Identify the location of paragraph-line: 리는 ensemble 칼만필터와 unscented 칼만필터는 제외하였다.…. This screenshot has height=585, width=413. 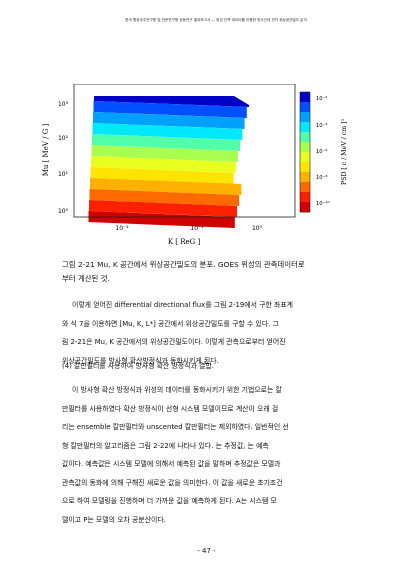
(175, 427).